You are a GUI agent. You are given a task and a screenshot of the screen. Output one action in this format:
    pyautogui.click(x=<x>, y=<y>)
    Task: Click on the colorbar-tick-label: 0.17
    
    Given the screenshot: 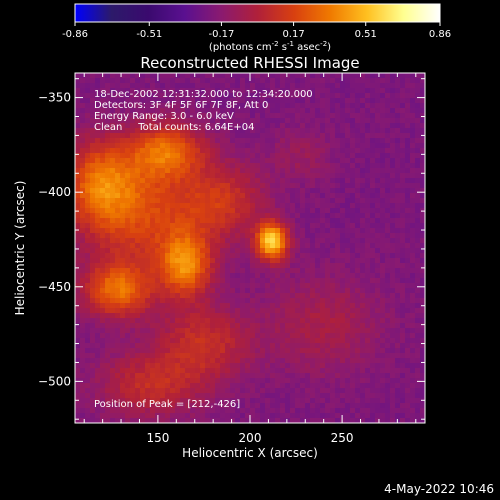 What is the action you would take?
    pyautogui.click(x=293, y=34)
    